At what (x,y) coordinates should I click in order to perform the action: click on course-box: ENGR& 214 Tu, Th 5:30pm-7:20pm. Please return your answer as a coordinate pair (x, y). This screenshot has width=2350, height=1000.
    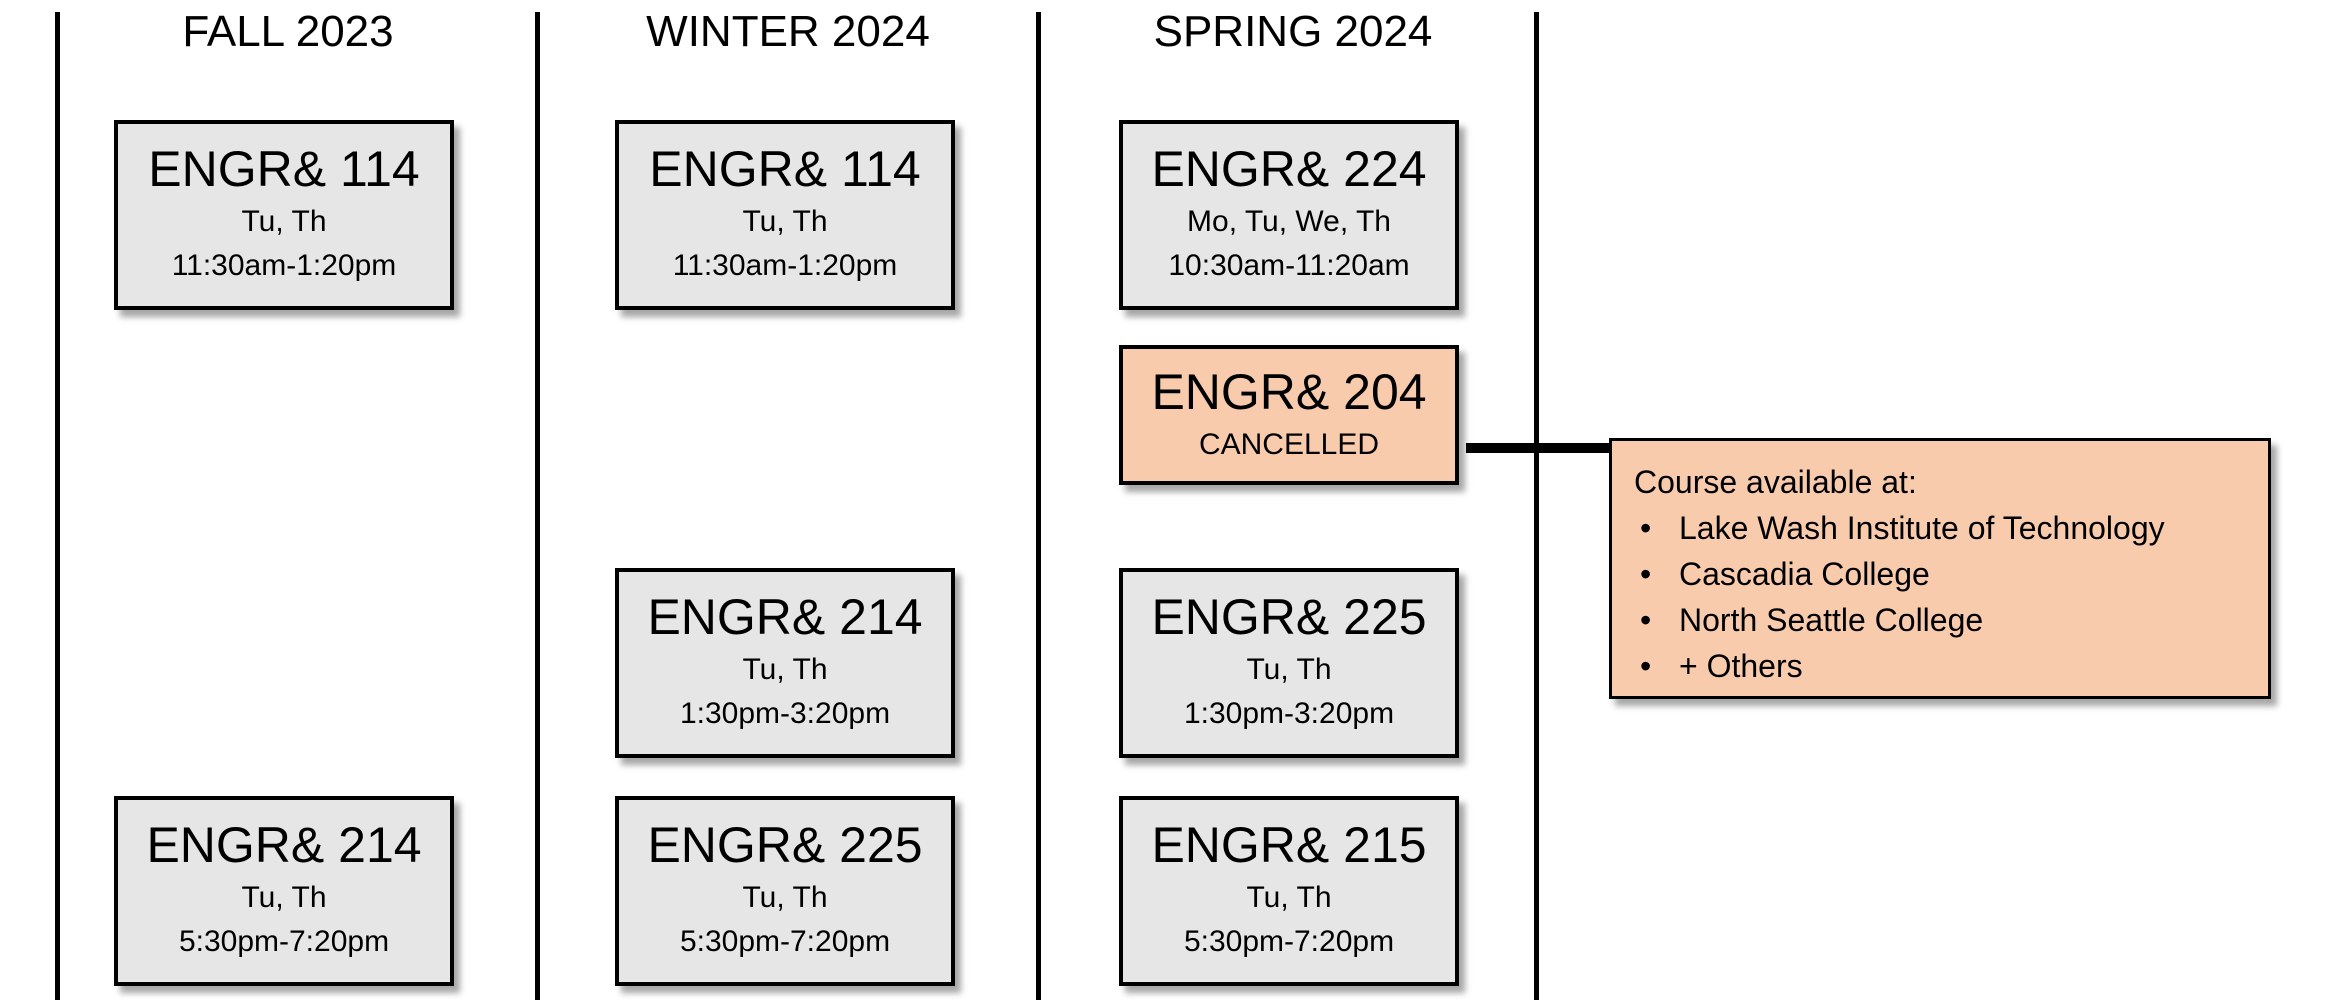
    Looking at the image, I should click on (284, 891).